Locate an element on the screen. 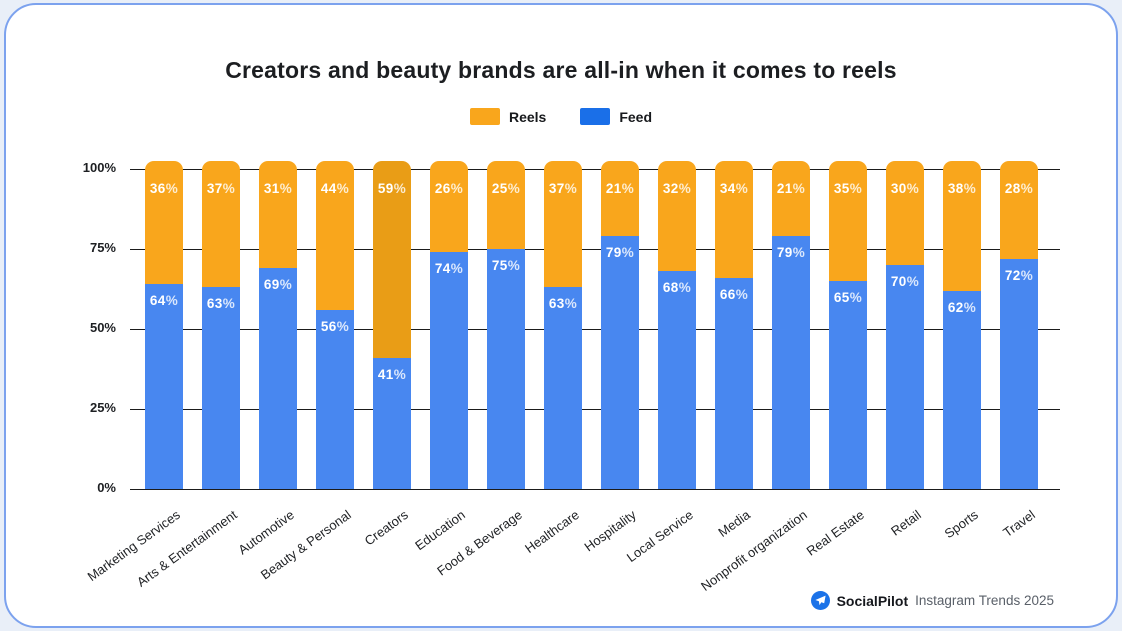 The image size is (1122, 631). reels-value-label: 25% is located at coordinates (506, 188).